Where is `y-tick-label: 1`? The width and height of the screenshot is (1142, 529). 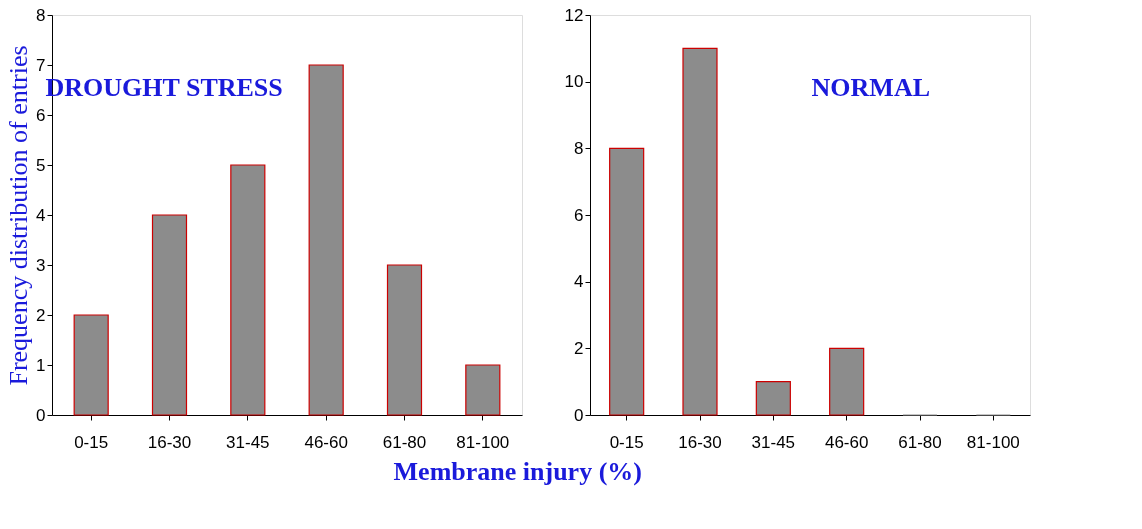 y-tick-label: 1 is located at coordinates (41, 365).